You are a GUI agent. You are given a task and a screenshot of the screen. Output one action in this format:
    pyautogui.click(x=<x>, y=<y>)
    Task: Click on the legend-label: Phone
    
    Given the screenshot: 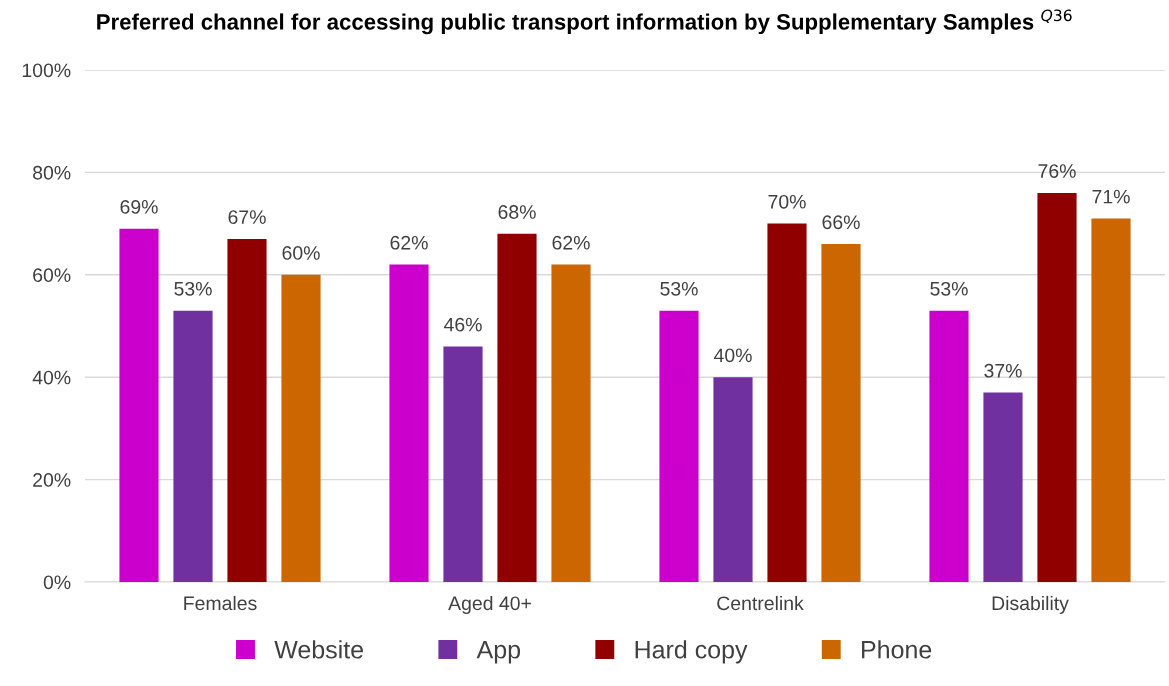 What is the action you would take?
    pyautogui.click(x=897, y=649)
    